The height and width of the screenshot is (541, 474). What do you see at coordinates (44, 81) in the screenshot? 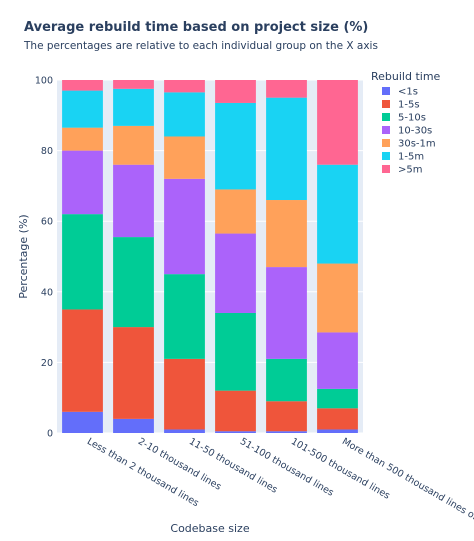
I see `y-tick-label: 100` at bounding box center [44, 81].